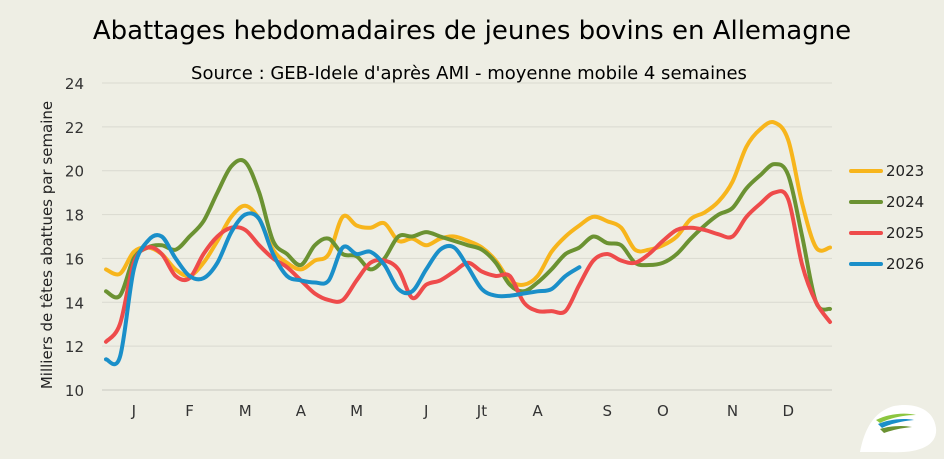 This screenshot has width=944, height=459. I want to click on y-tick-label: 16, so click(74, 259).